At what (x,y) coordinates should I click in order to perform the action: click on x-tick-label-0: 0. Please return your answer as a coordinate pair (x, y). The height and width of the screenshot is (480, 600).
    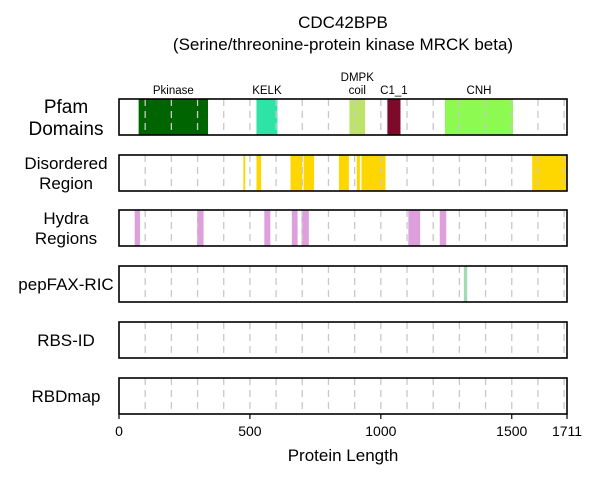
    Looking at the image, I should click on (119, 431).